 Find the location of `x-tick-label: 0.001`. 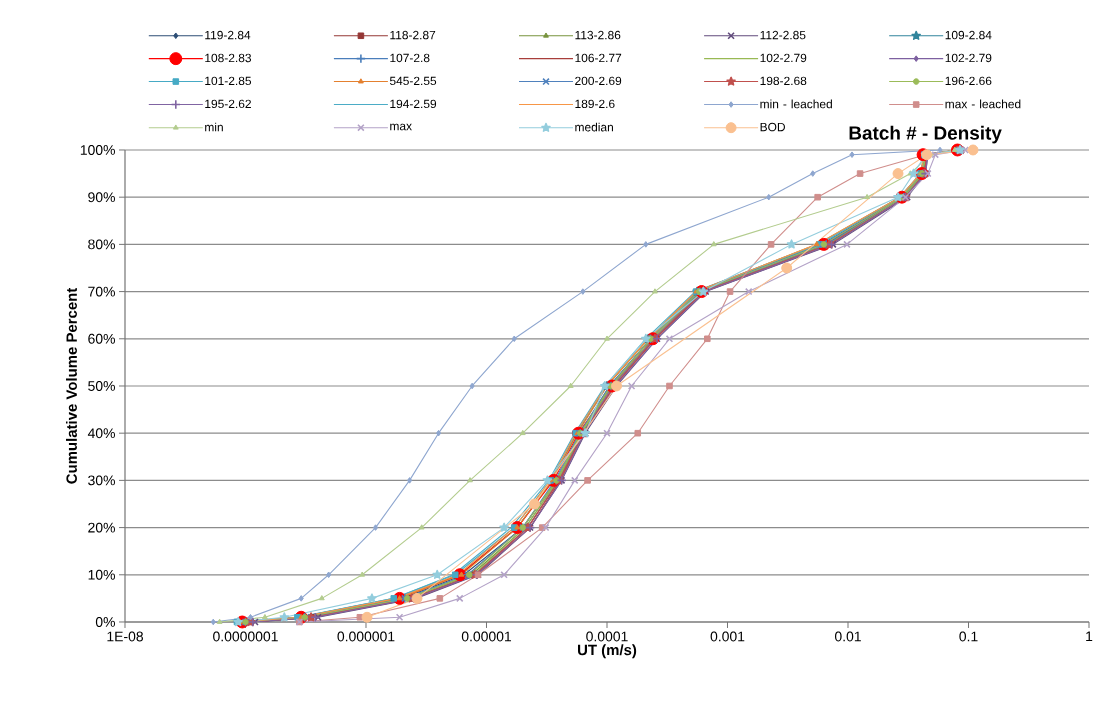

x-tick-label: 0.001 is located at coordinates (727, 636).